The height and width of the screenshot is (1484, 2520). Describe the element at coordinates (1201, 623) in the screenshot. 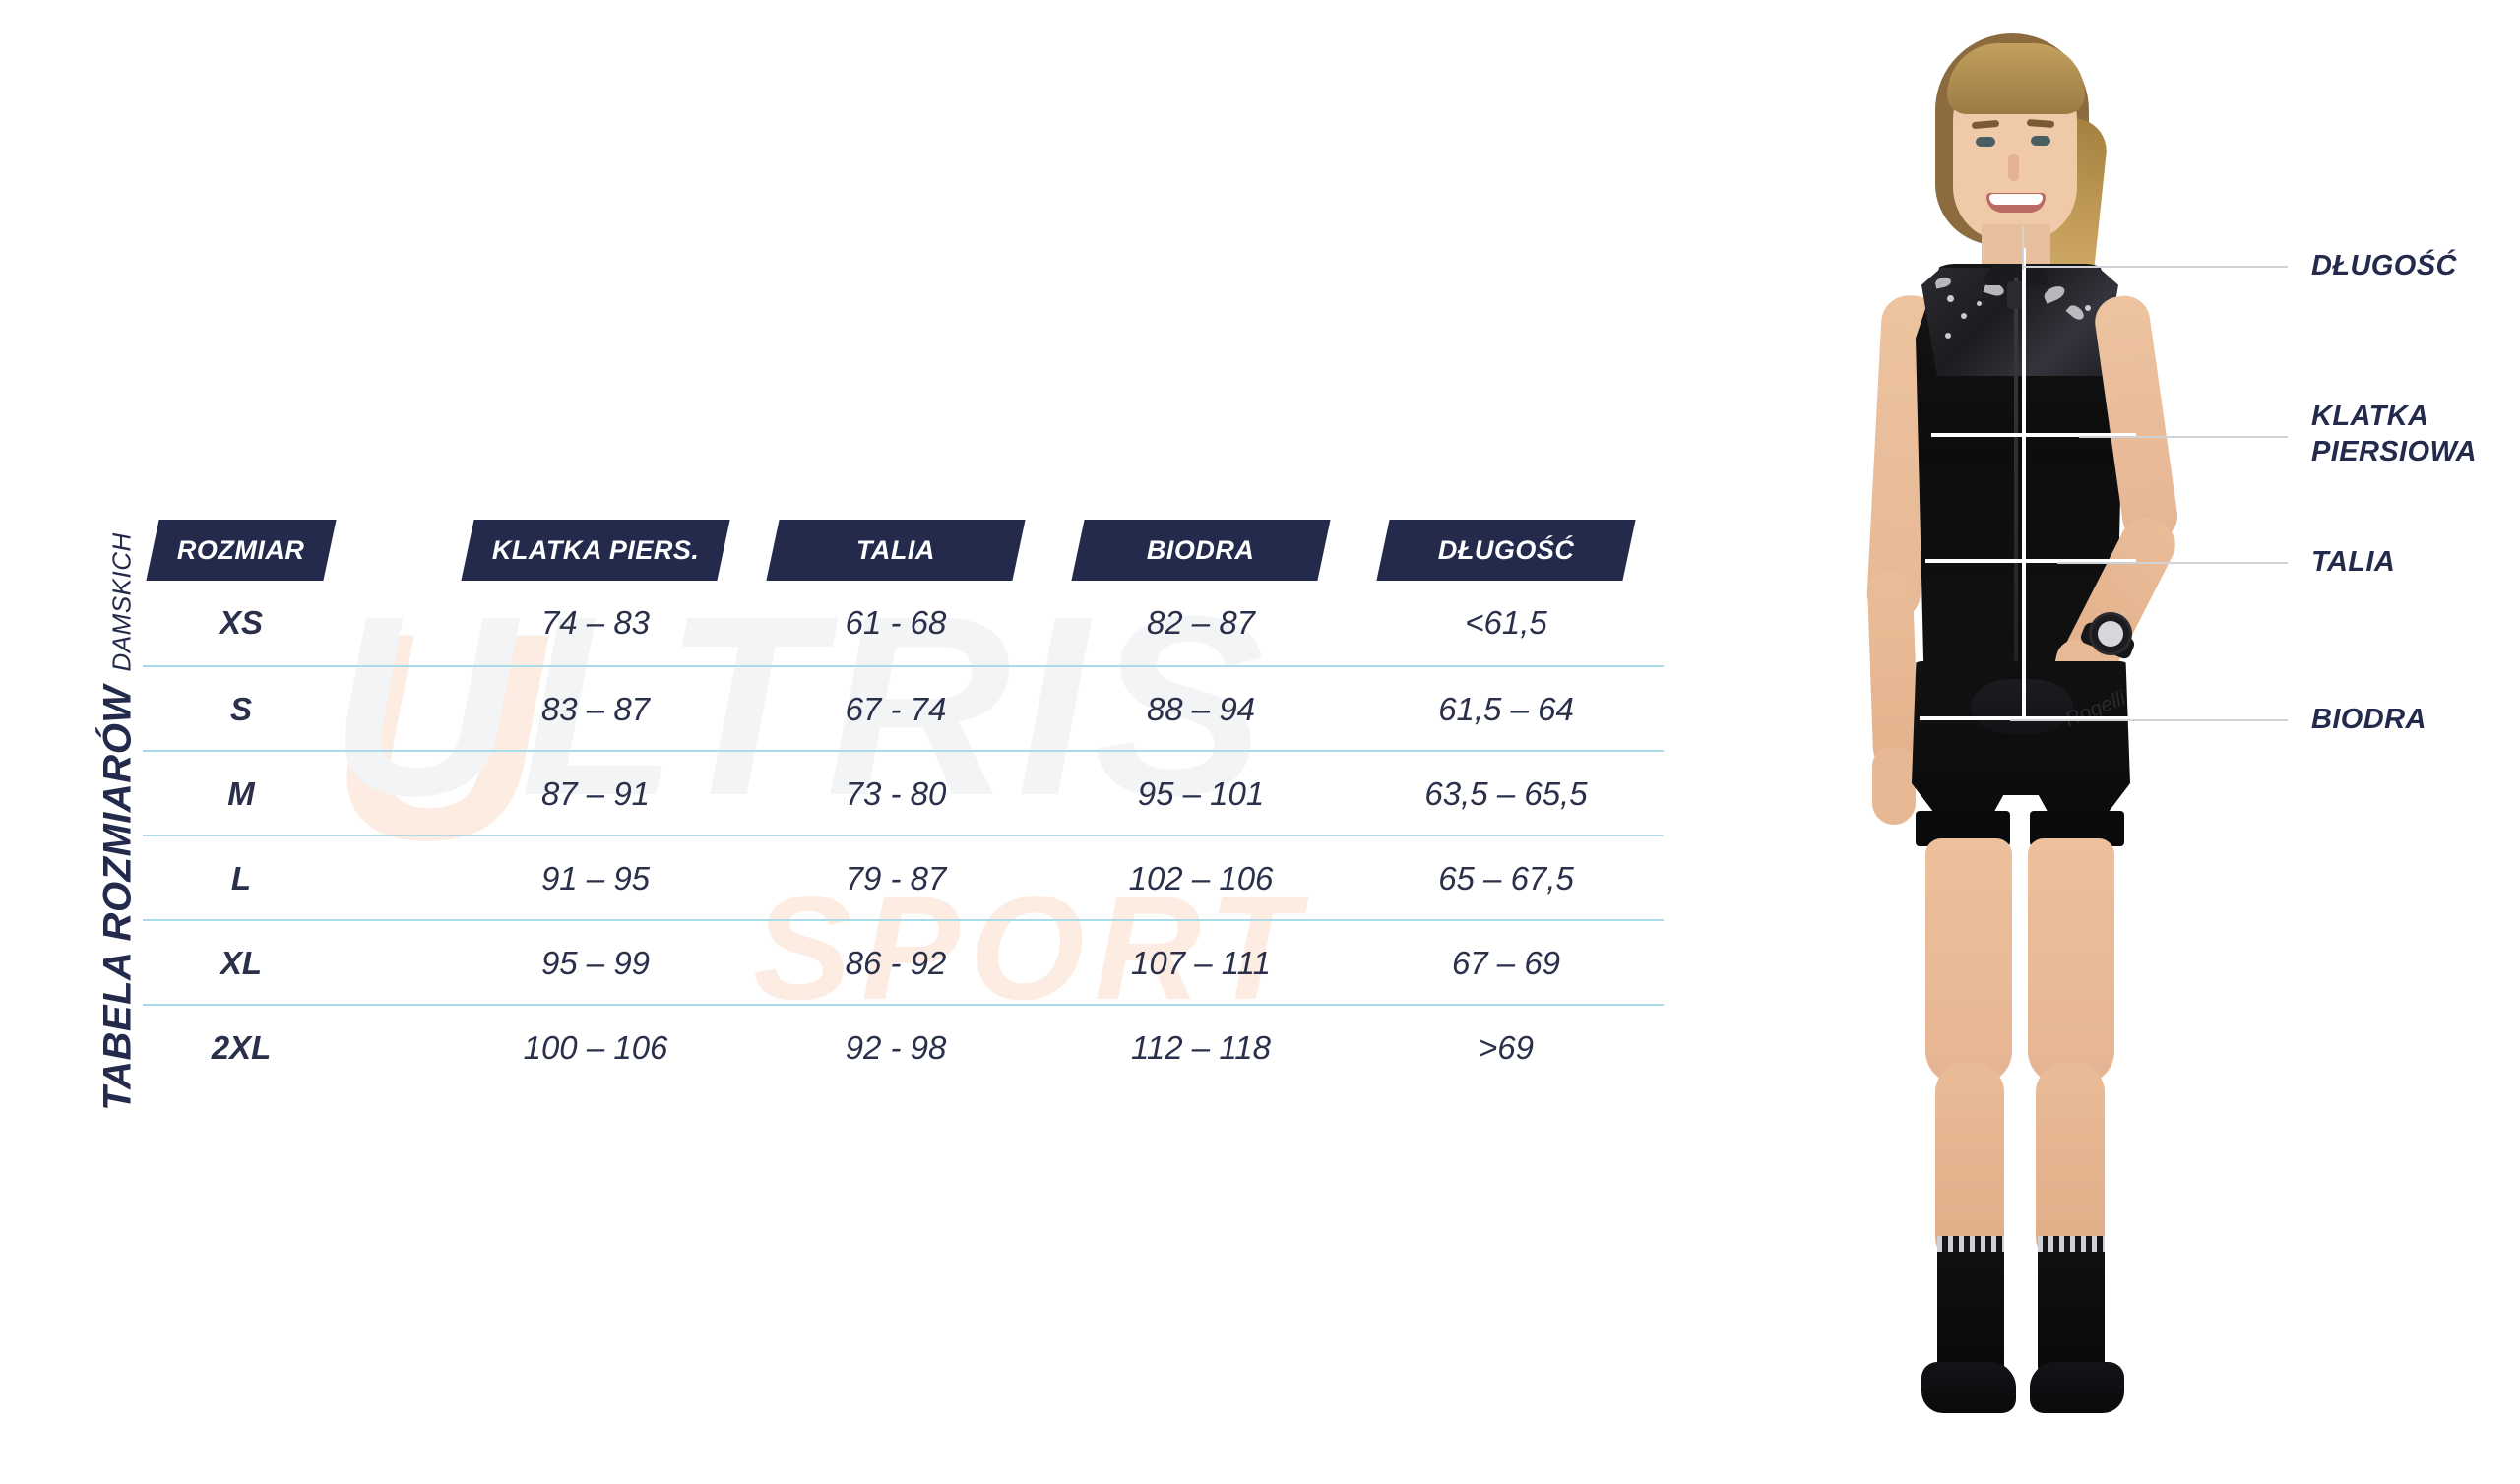

I see `cell-hips: 82 – 87` at that location.